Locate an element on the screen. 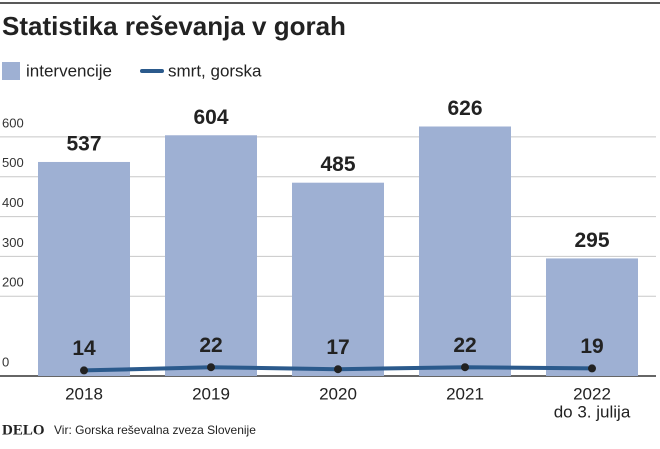 The width and height of the screenshot is (660, 449). y-tick-label: 600 is located at coordinates (13, 122).